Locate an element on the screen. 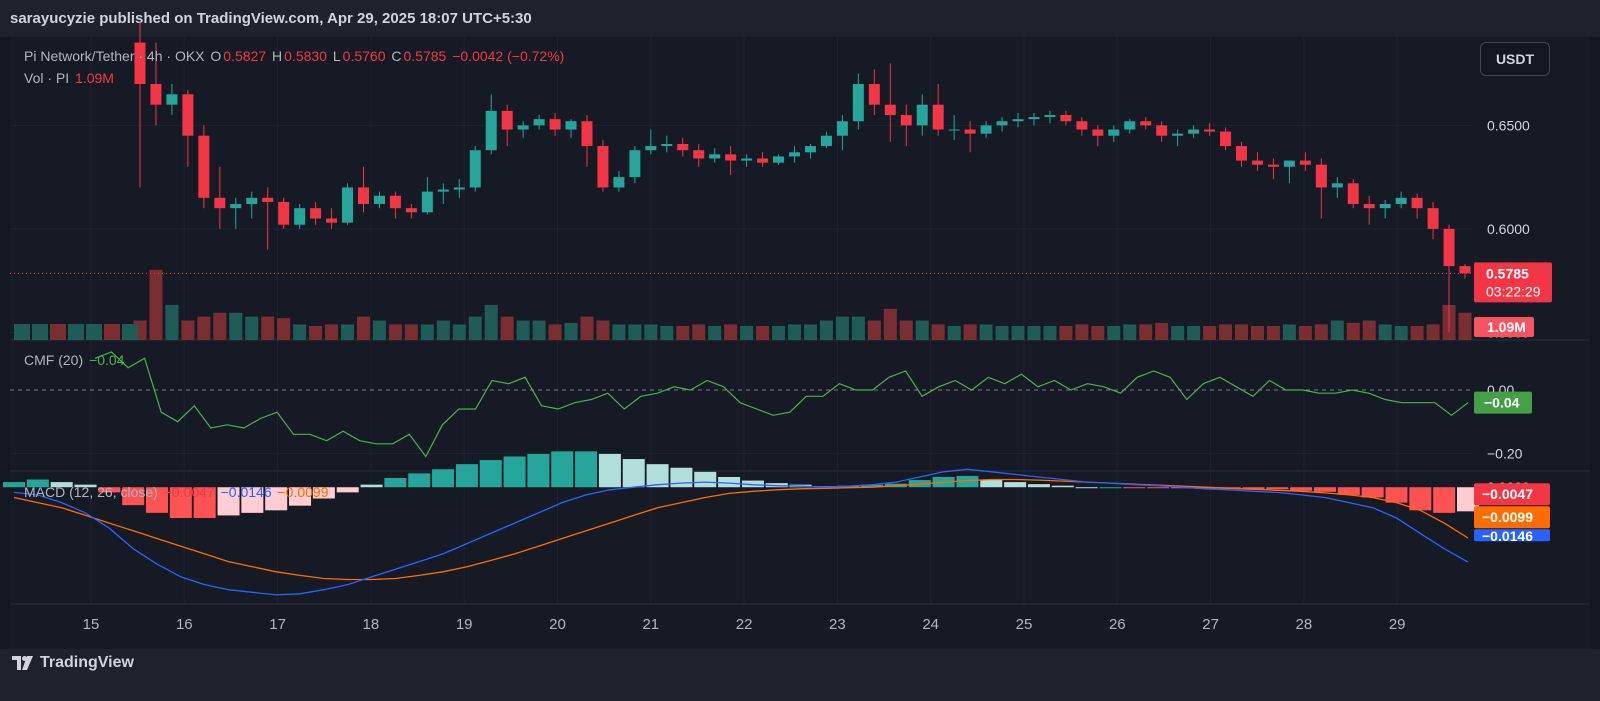 Image resolution: width=1600 pixels, height=701 pixels. cmf-label: CMF (20) is located at coordinates (54, 360).